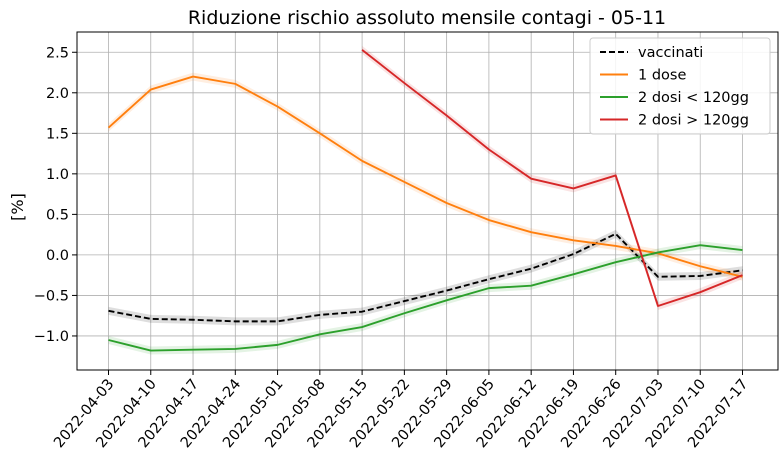 The width and height of the screenshot is (783, 465). Describe the element at coordinates (57, 256) in the screenshot. I see `y-tick-label: 0.0` at that location.